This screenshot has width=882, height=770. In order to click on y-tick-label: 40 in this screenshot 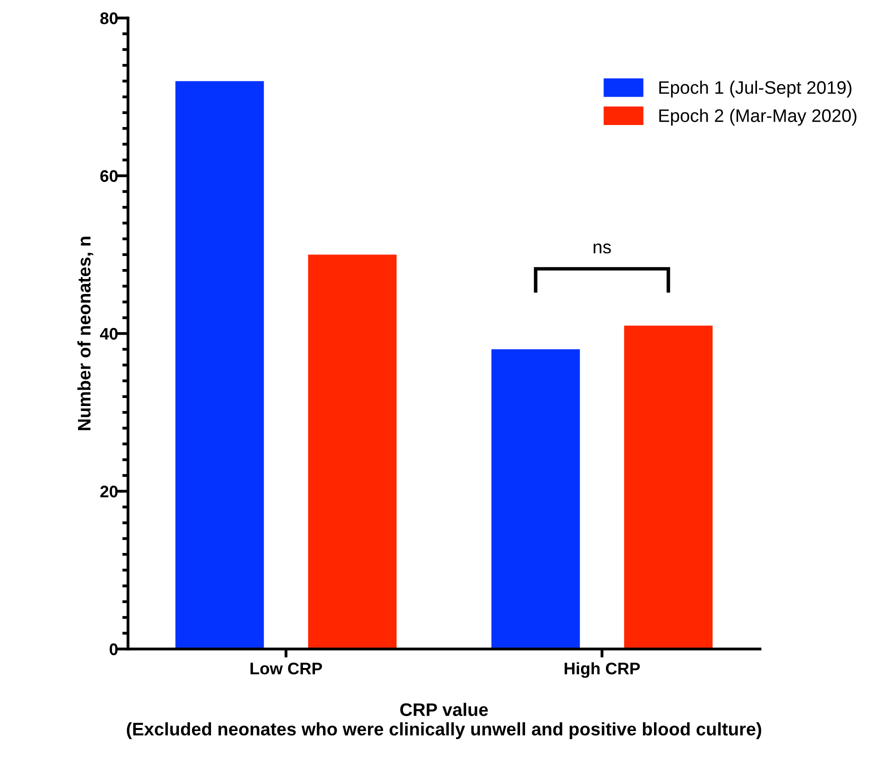, I will do `click(109, 334)`.